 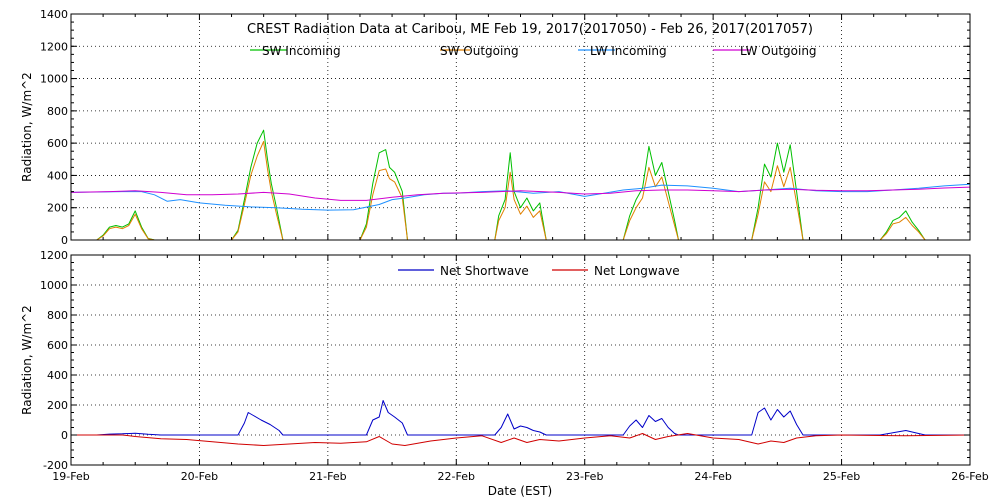 What do you see at coordinates (199, 476) in the screenshot?
I see `x-tick-label: 20-Feb` at bounding box center [199, 476].